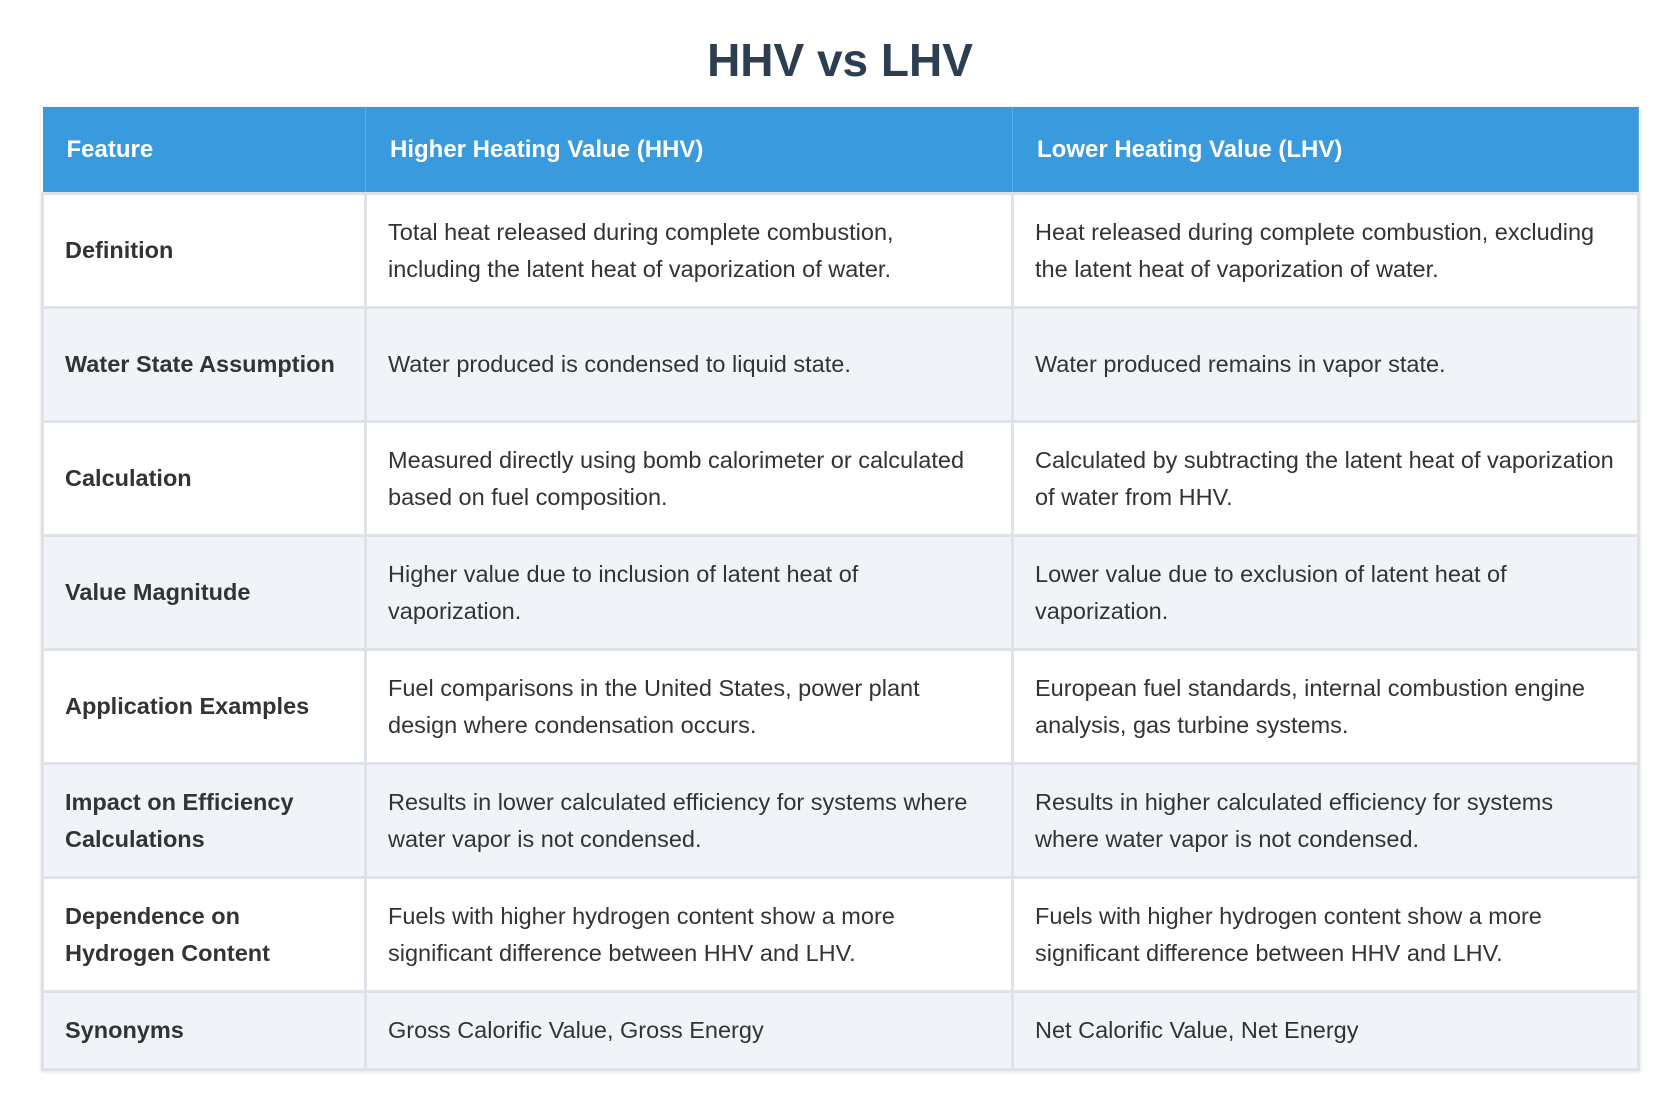 The width and height of the screenshot is (1680, 1116). I want to click on feature-cell: Dependence on Hydrogen Content, so click(204, 934).